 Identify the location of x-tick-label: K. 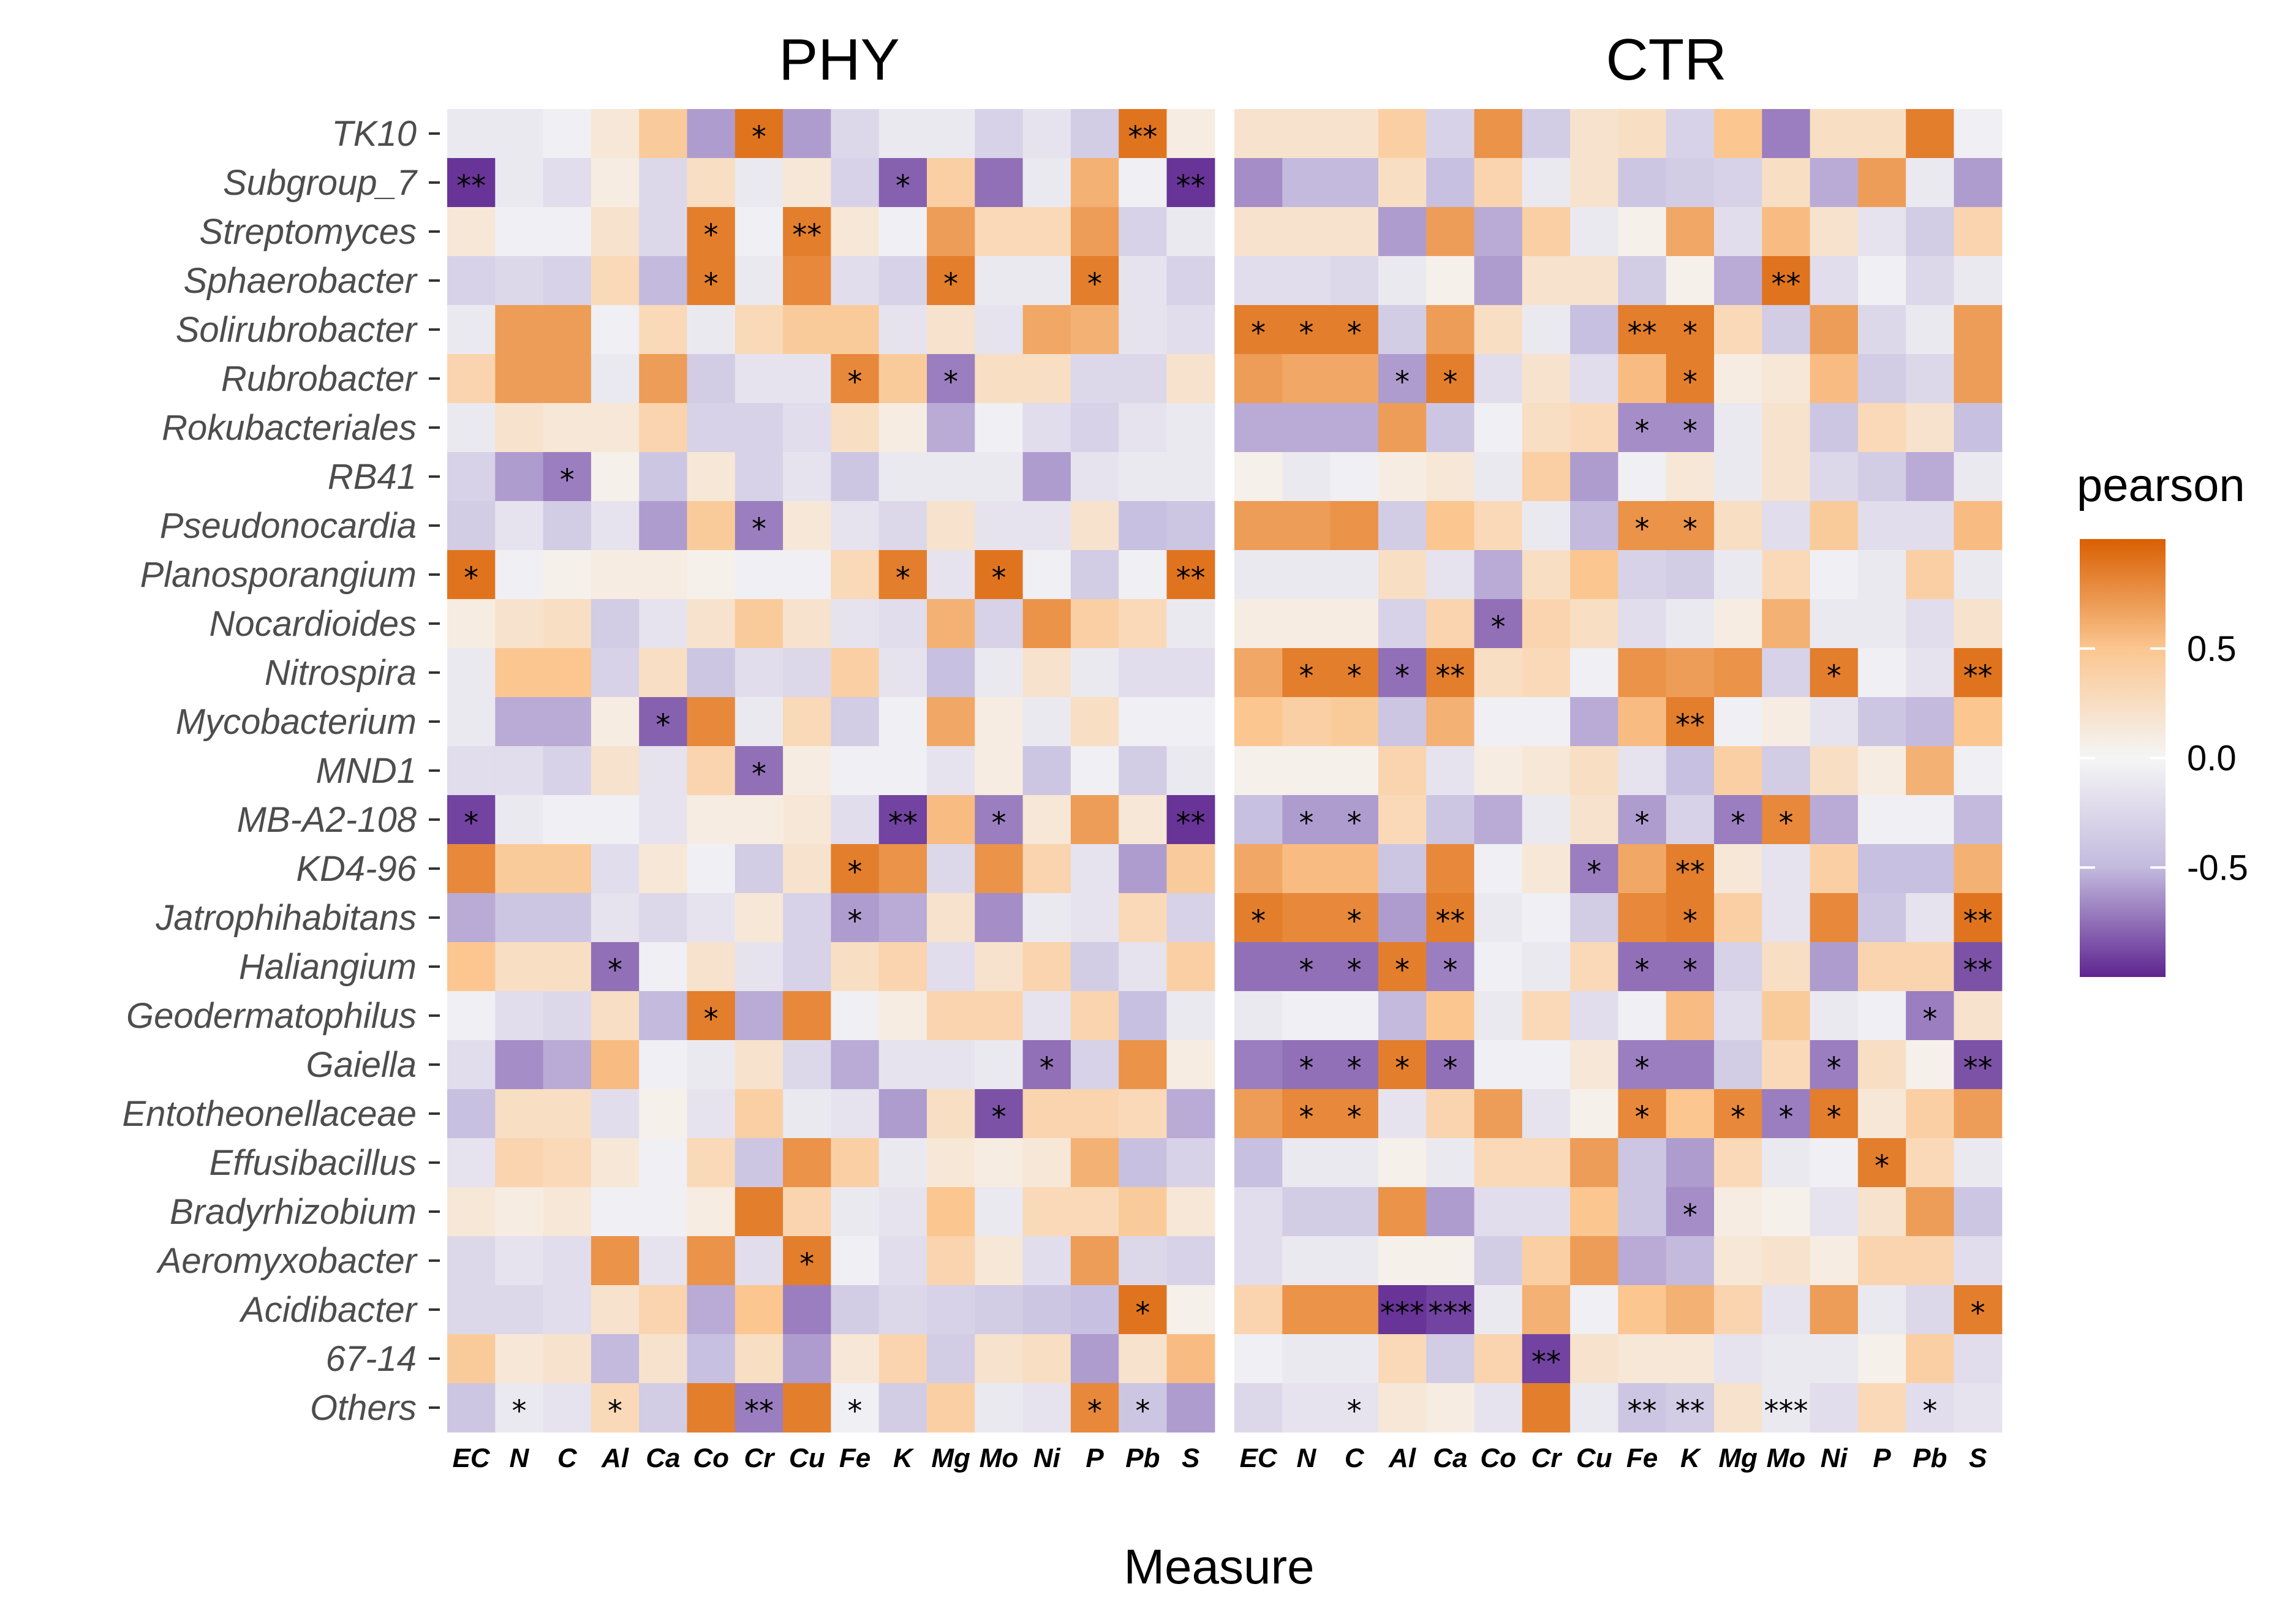
(904, 1458).